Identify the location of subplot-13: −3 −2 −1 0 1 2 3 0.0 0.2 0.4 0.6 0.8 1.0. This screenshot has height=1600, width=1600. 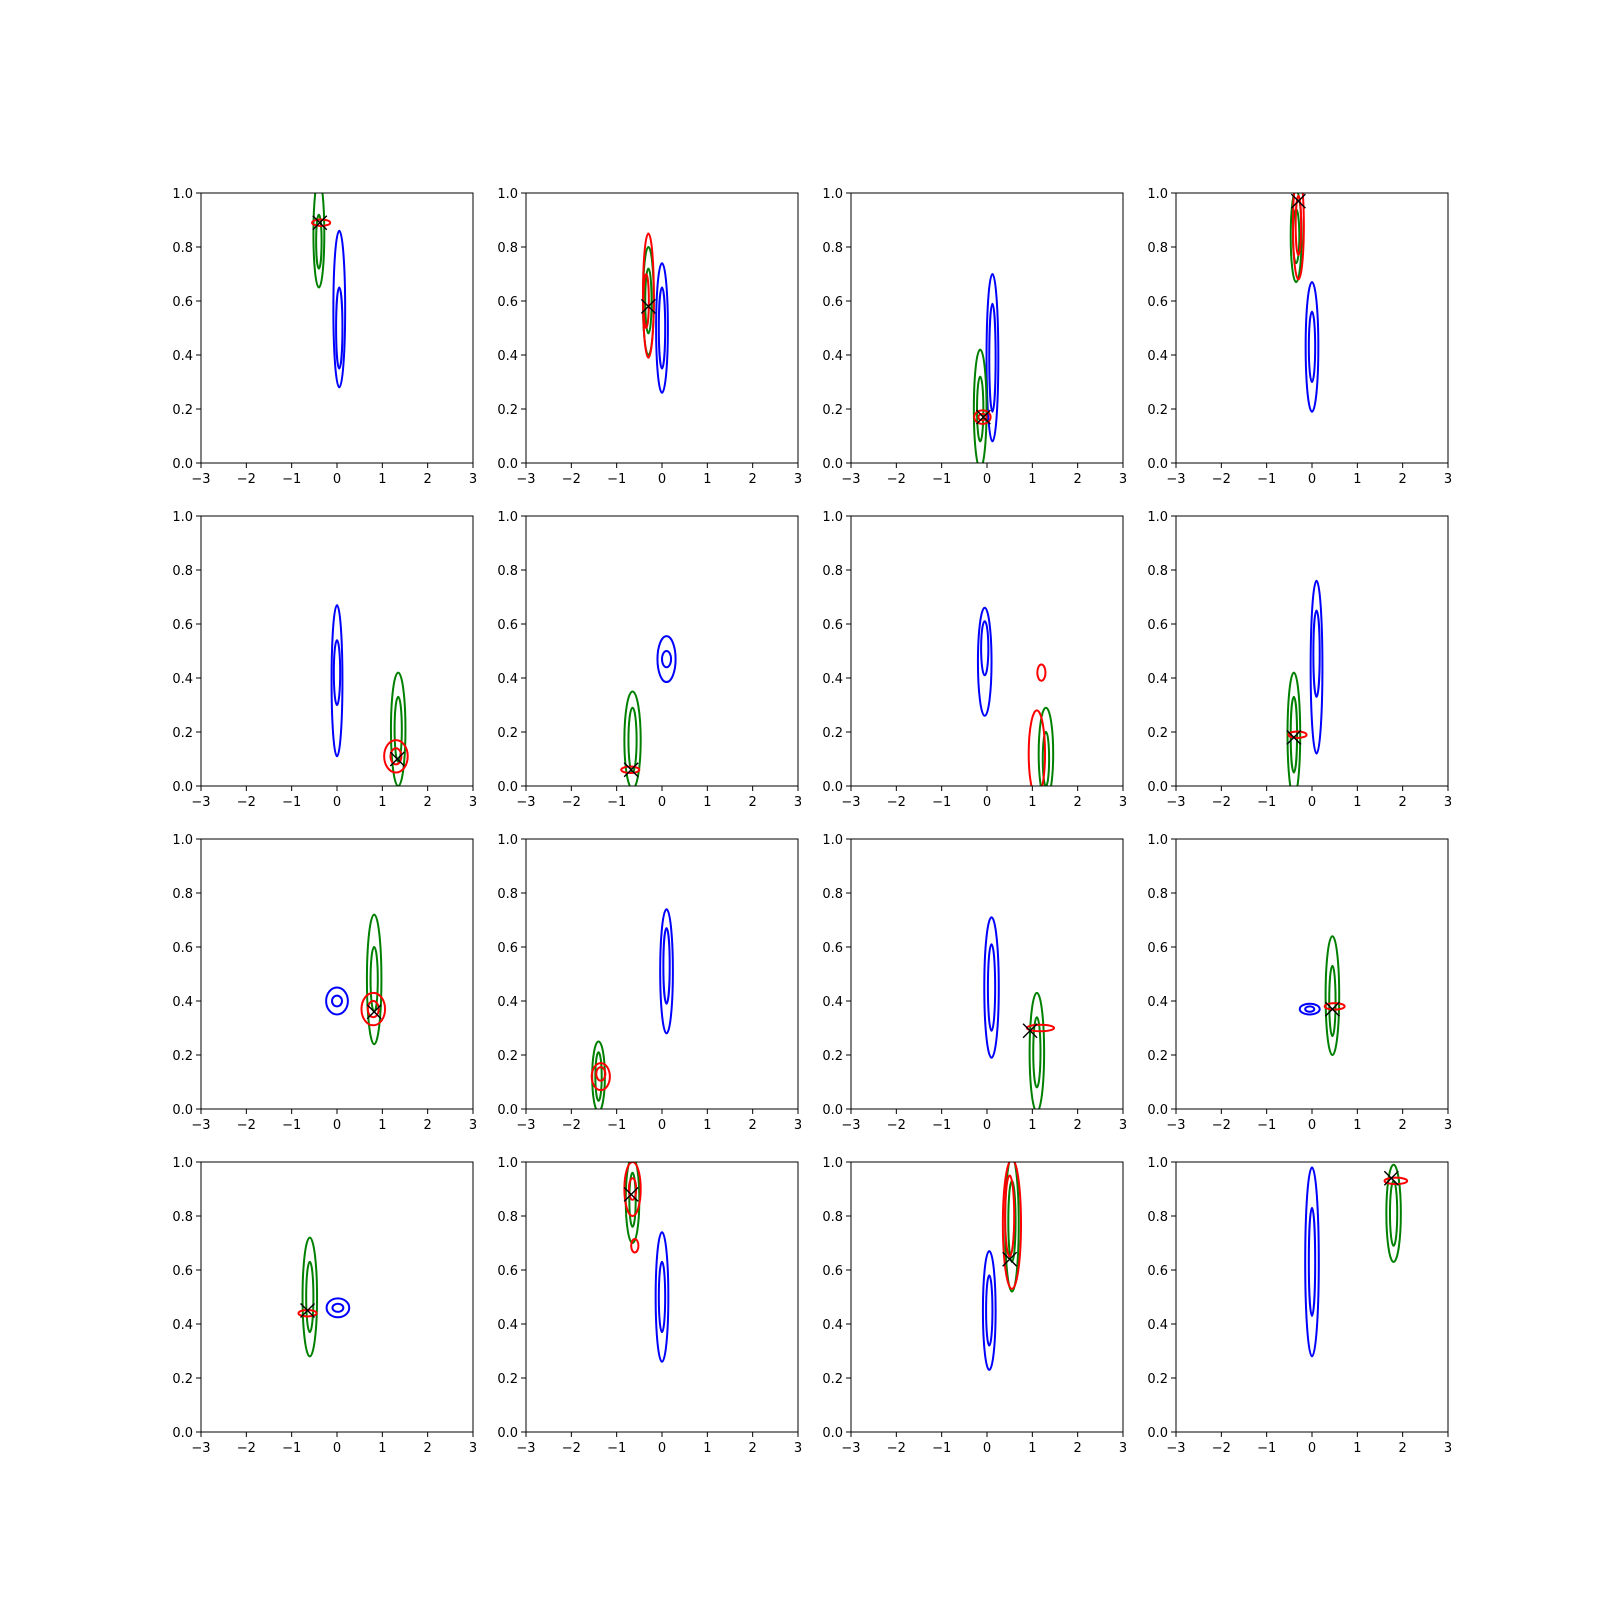
(324, 1306).